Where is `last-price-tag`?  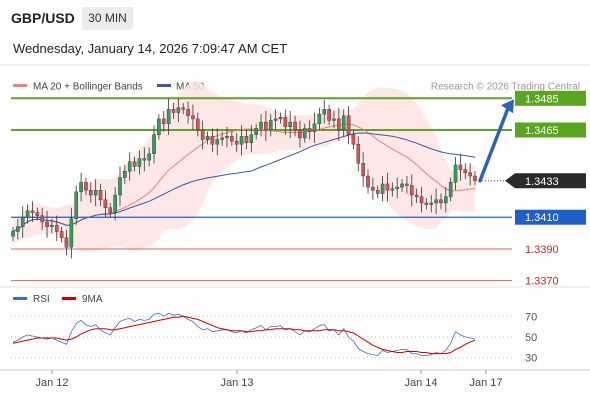 last-price-tag is located at coordinates (545, 181).